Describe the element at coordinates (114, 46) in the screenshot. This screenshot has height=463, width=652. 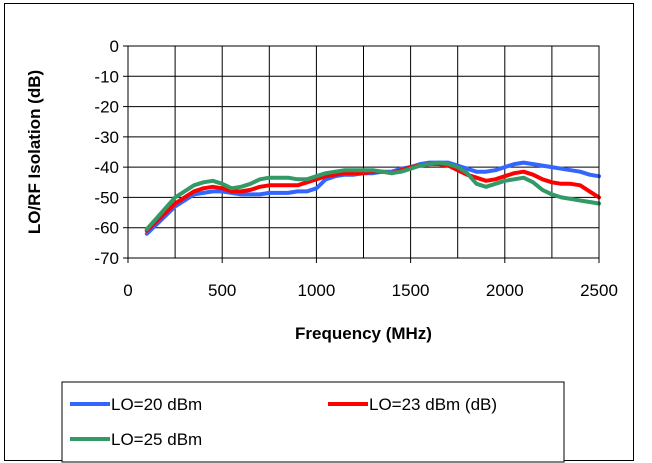
I see `y-tick-label: 0` at that location.